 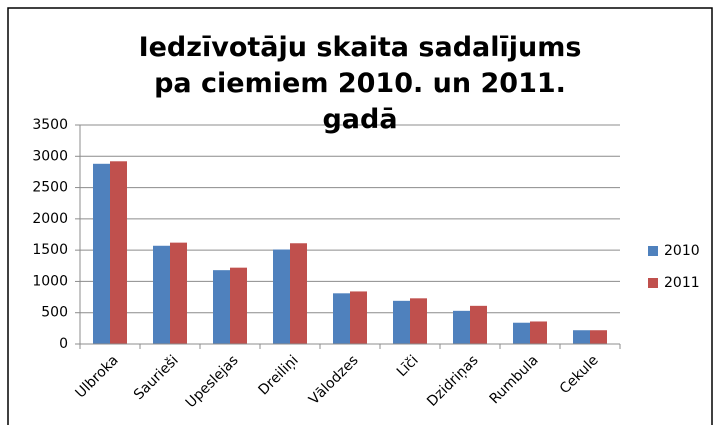 I want to click on x-tick-label: Dreiliņi, so click(x=278, y=375).